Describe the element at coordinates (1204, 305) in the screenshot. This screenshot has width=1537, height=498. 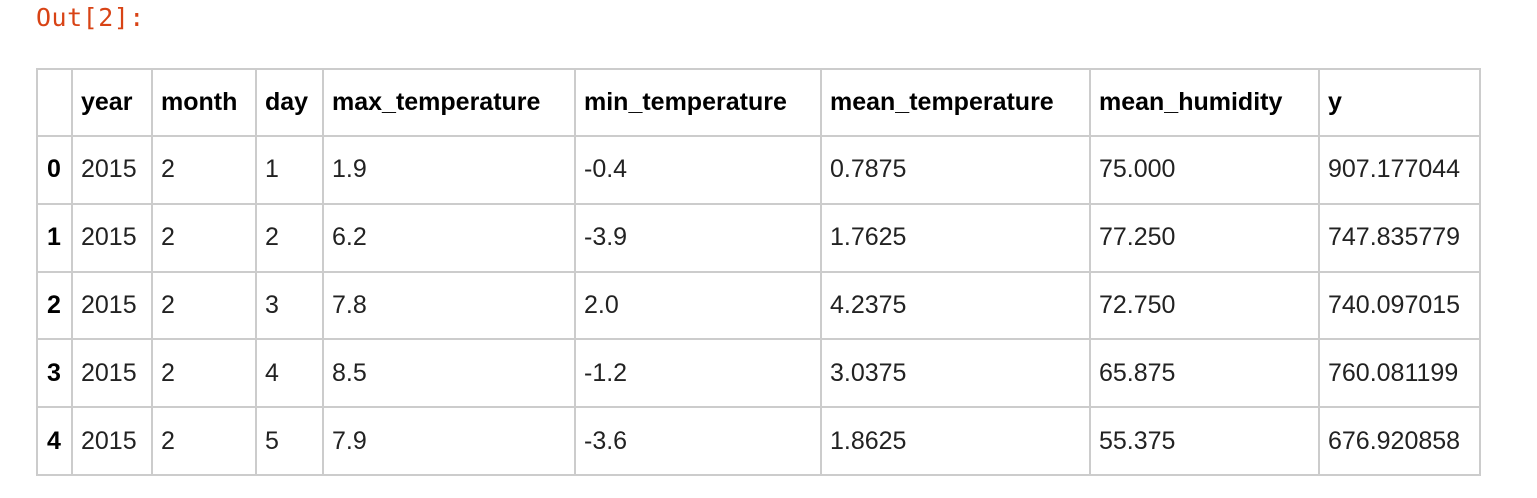
I see `cell-mean-humidity: 72.750` at that location.